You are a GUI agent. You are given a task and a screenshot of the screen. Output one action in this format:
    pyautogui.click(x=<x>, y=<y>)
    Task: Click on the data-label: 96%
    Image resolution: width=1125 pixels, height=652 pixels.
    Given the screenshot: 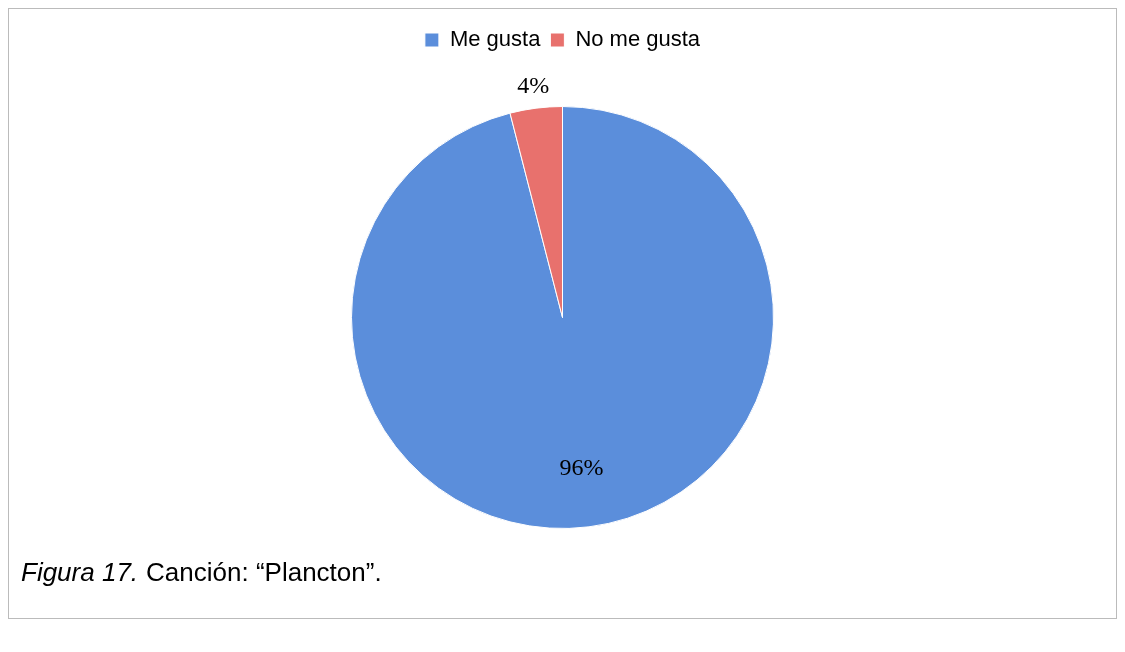 What is the action you would take?
    pyautogui.click(x=581, y=466)
    